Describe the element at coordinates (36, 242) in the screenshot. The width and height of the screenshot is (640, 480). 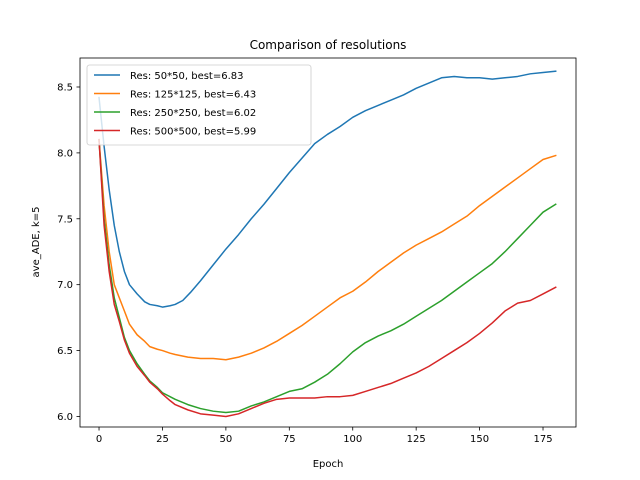
I see `y-axis-label: ave_ADE, k=5` at that location.